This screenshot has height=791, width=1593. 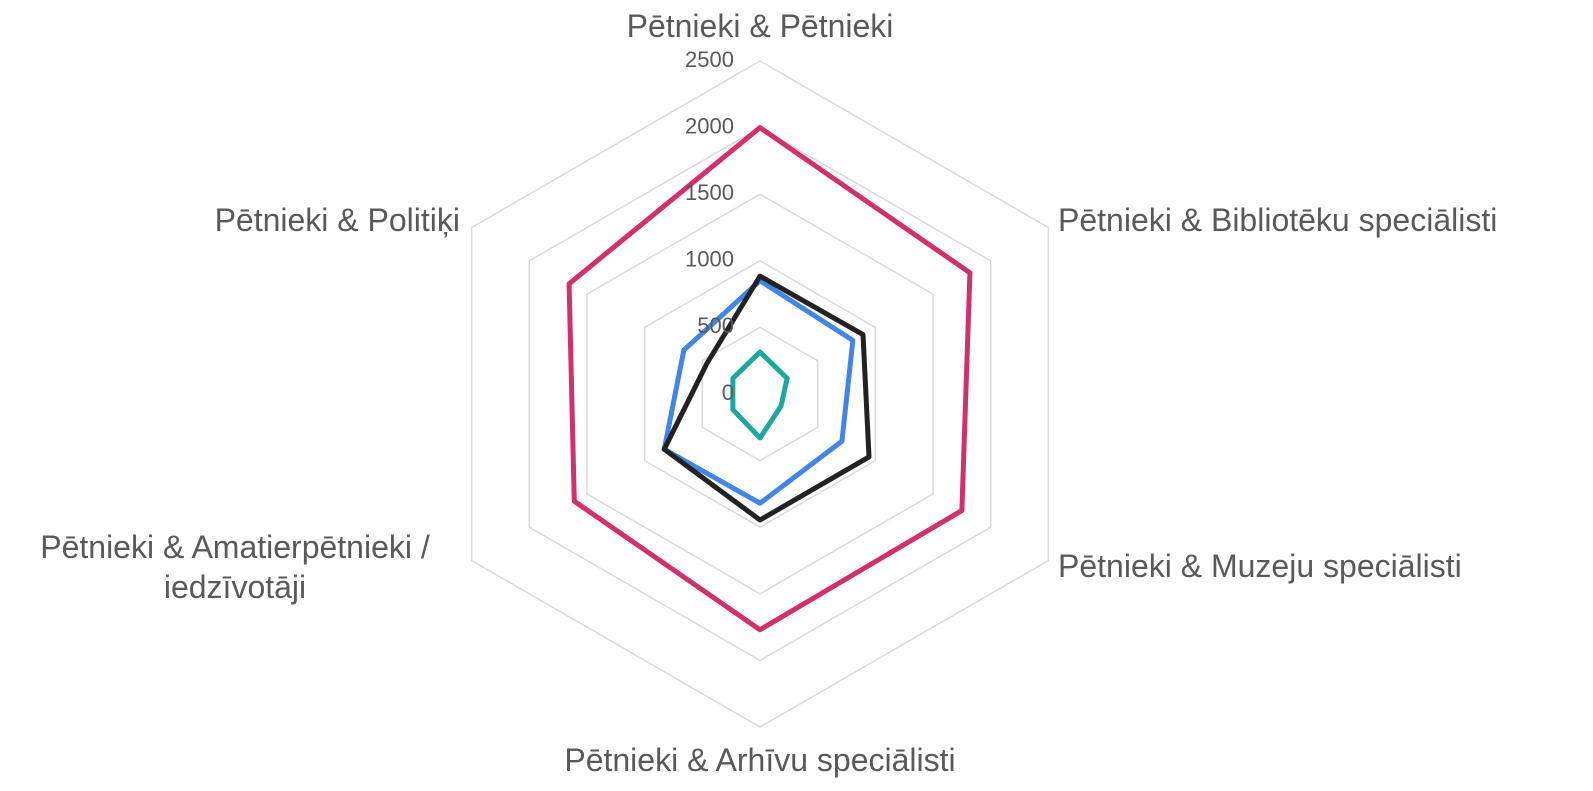 I want to click on tick-label: 2500, so click(x=709, y=59).